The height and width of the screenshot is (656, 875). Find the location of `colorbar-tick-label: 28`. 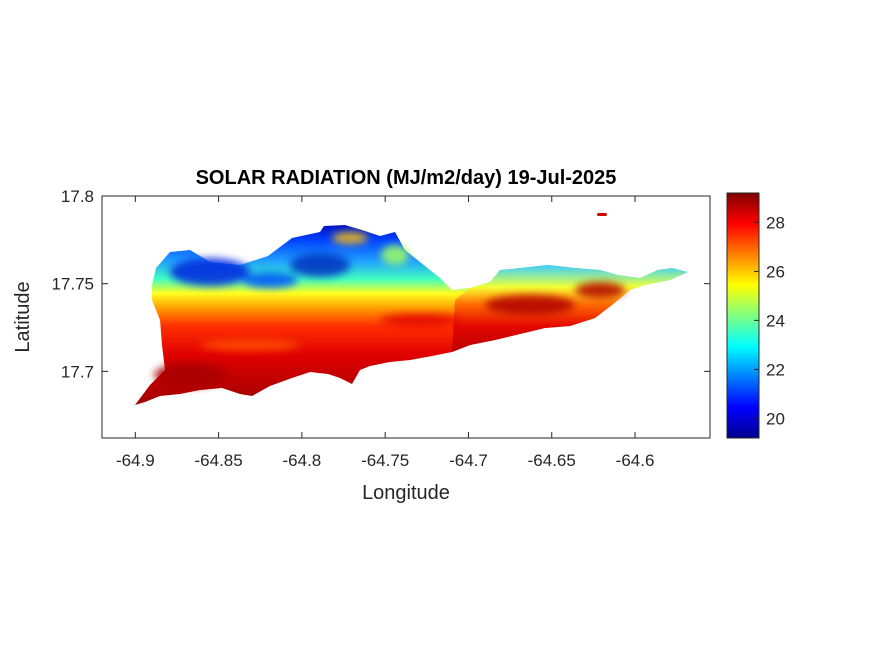

colorbar-tick-label: 28 is located at coordinates (775, 222).